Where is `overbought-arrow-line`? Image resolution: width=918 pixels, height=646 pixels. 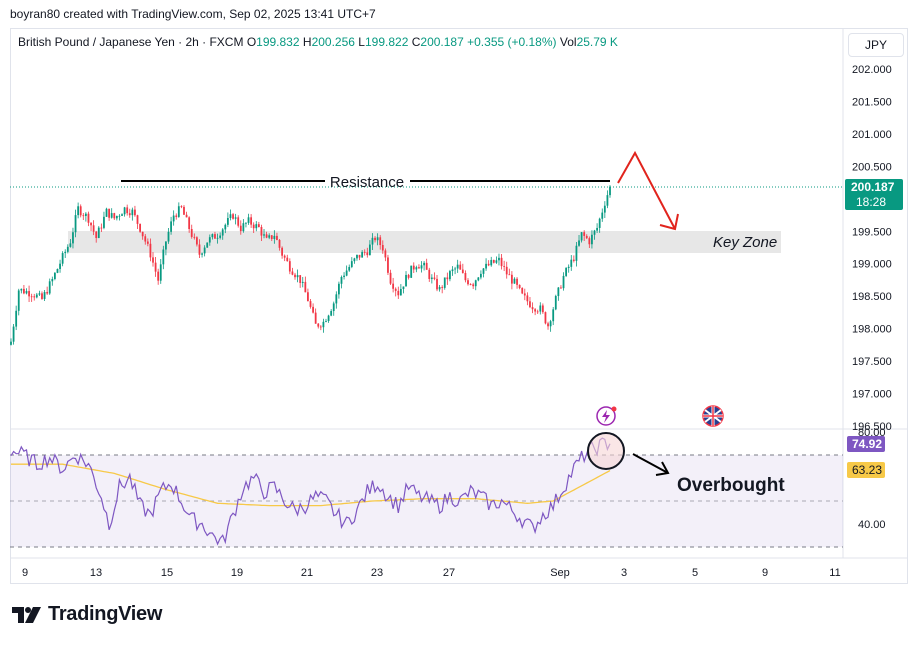
overbought-arrow-line is located at coordinates (650, 463).